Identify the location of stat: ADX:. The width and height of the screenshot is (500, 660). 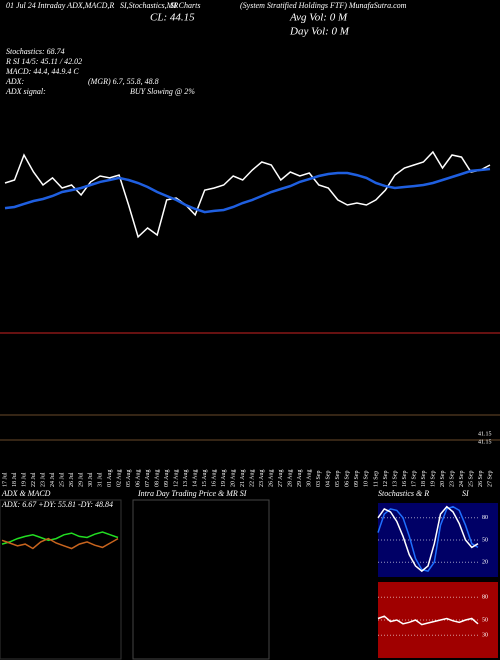
(15, 81).